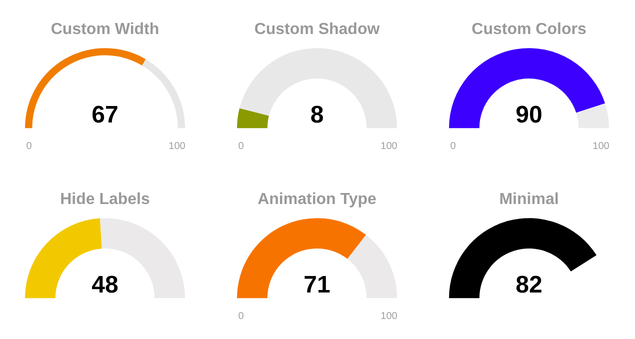  Describe the element at coordinates (317, 115) in the screenshot. I see `text: 8` at that location.